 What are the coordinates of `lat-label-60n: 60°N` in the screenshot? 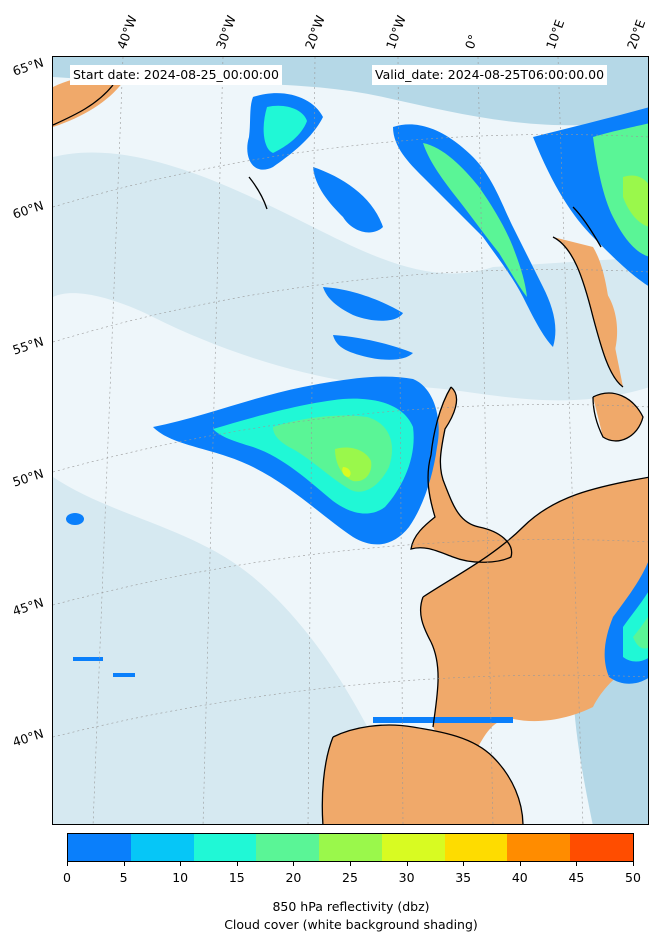 It's located at (28, 209).